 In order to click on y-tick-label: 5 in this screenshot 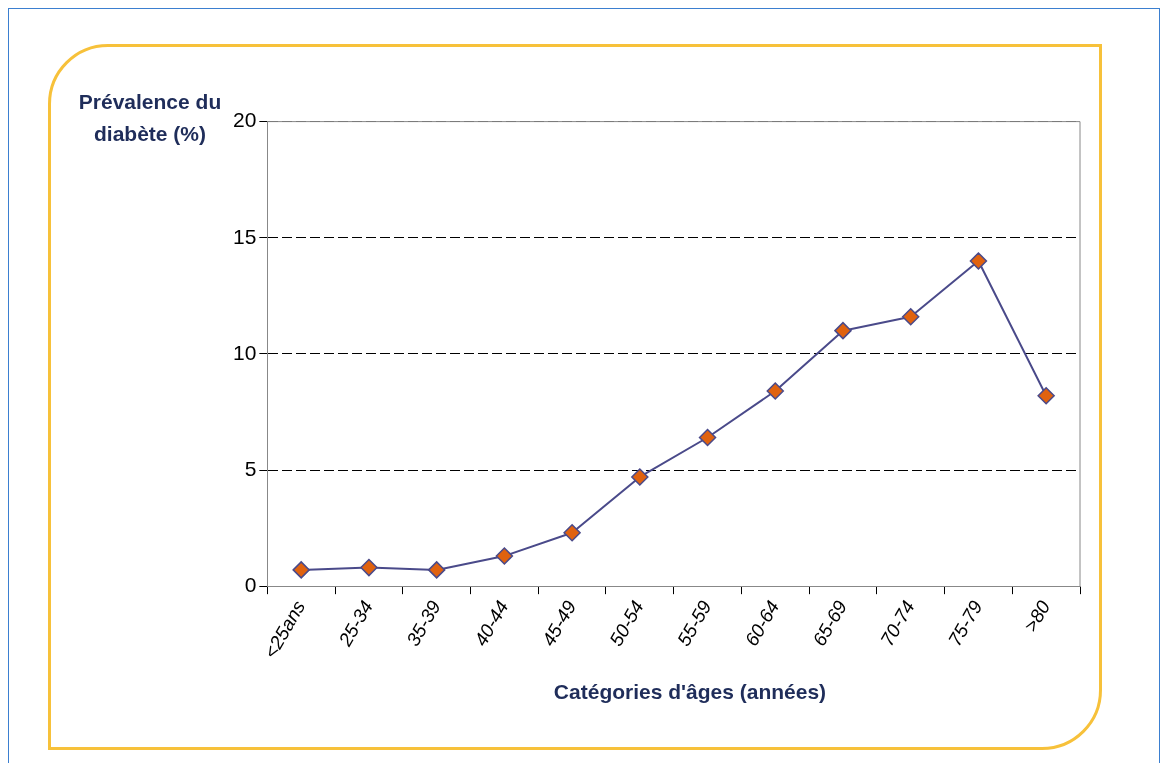, I will do `click(250, 468)`.